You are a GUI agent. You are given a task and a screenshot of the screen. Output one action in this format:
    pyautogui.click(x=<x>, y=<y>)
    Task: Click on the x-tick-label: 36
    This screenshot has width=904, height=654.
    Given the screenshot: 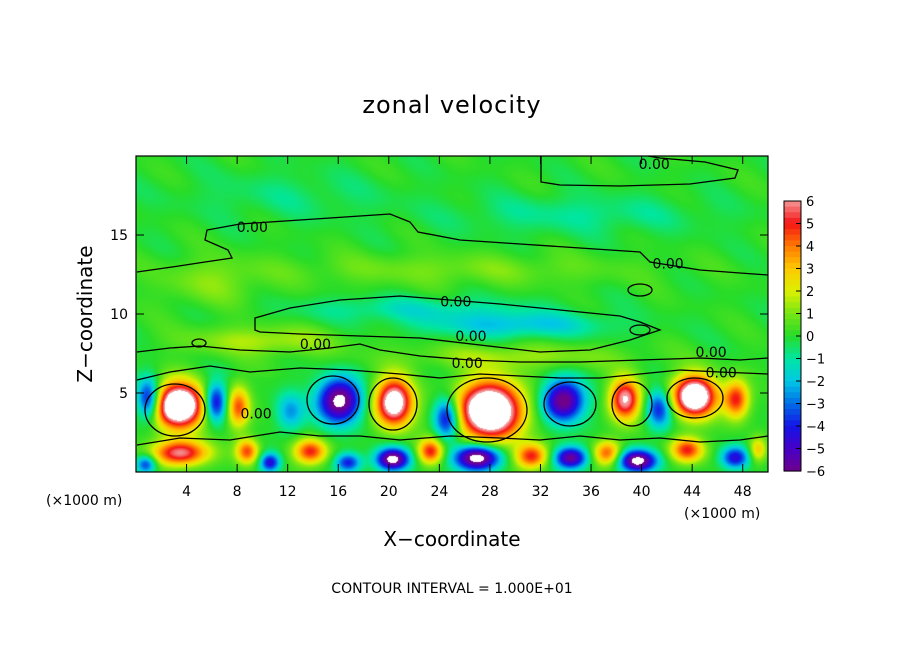 What is the action you would take?
    pyautogui.click(x=591, y=492)
    